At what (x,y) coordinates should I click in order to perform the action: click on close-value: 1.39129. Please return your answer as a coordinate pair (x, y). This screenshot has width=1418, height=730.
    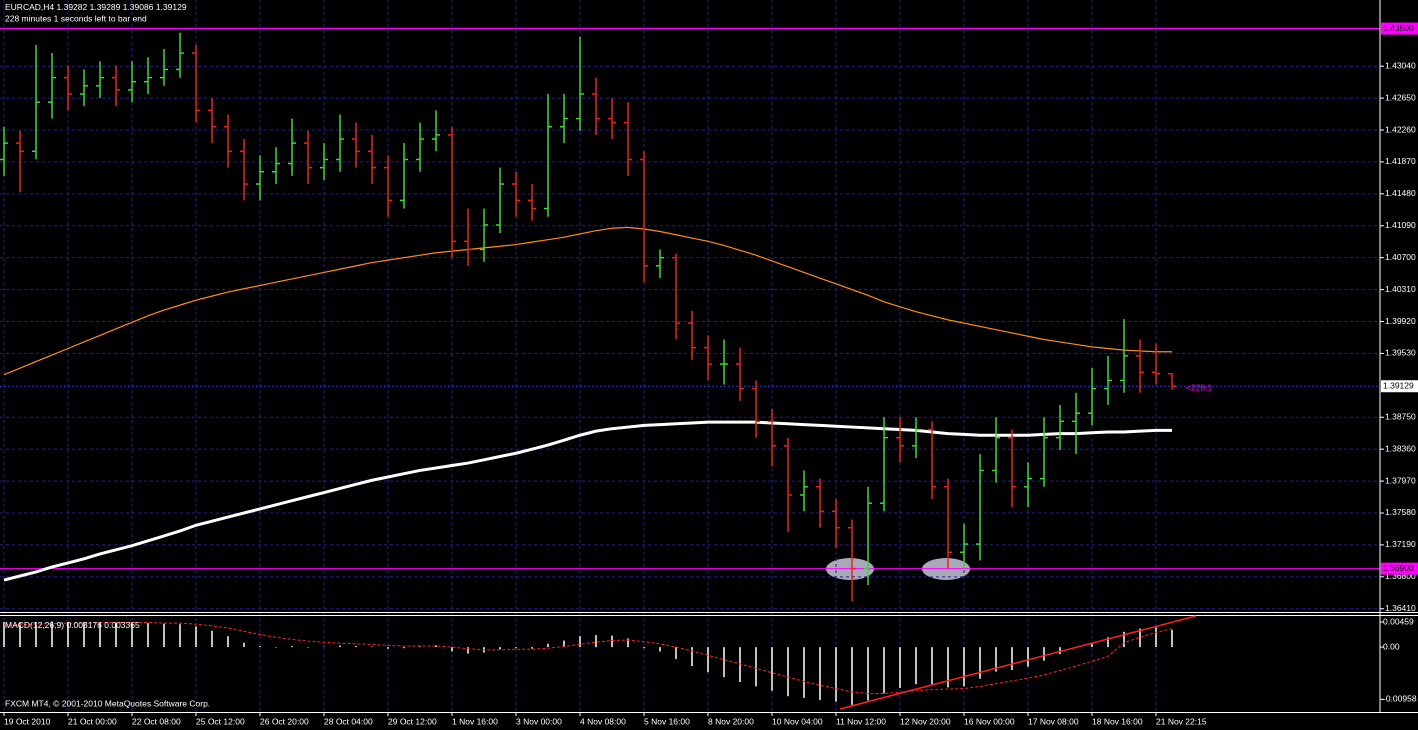
    Looking at the image, I should click on (171, 7).